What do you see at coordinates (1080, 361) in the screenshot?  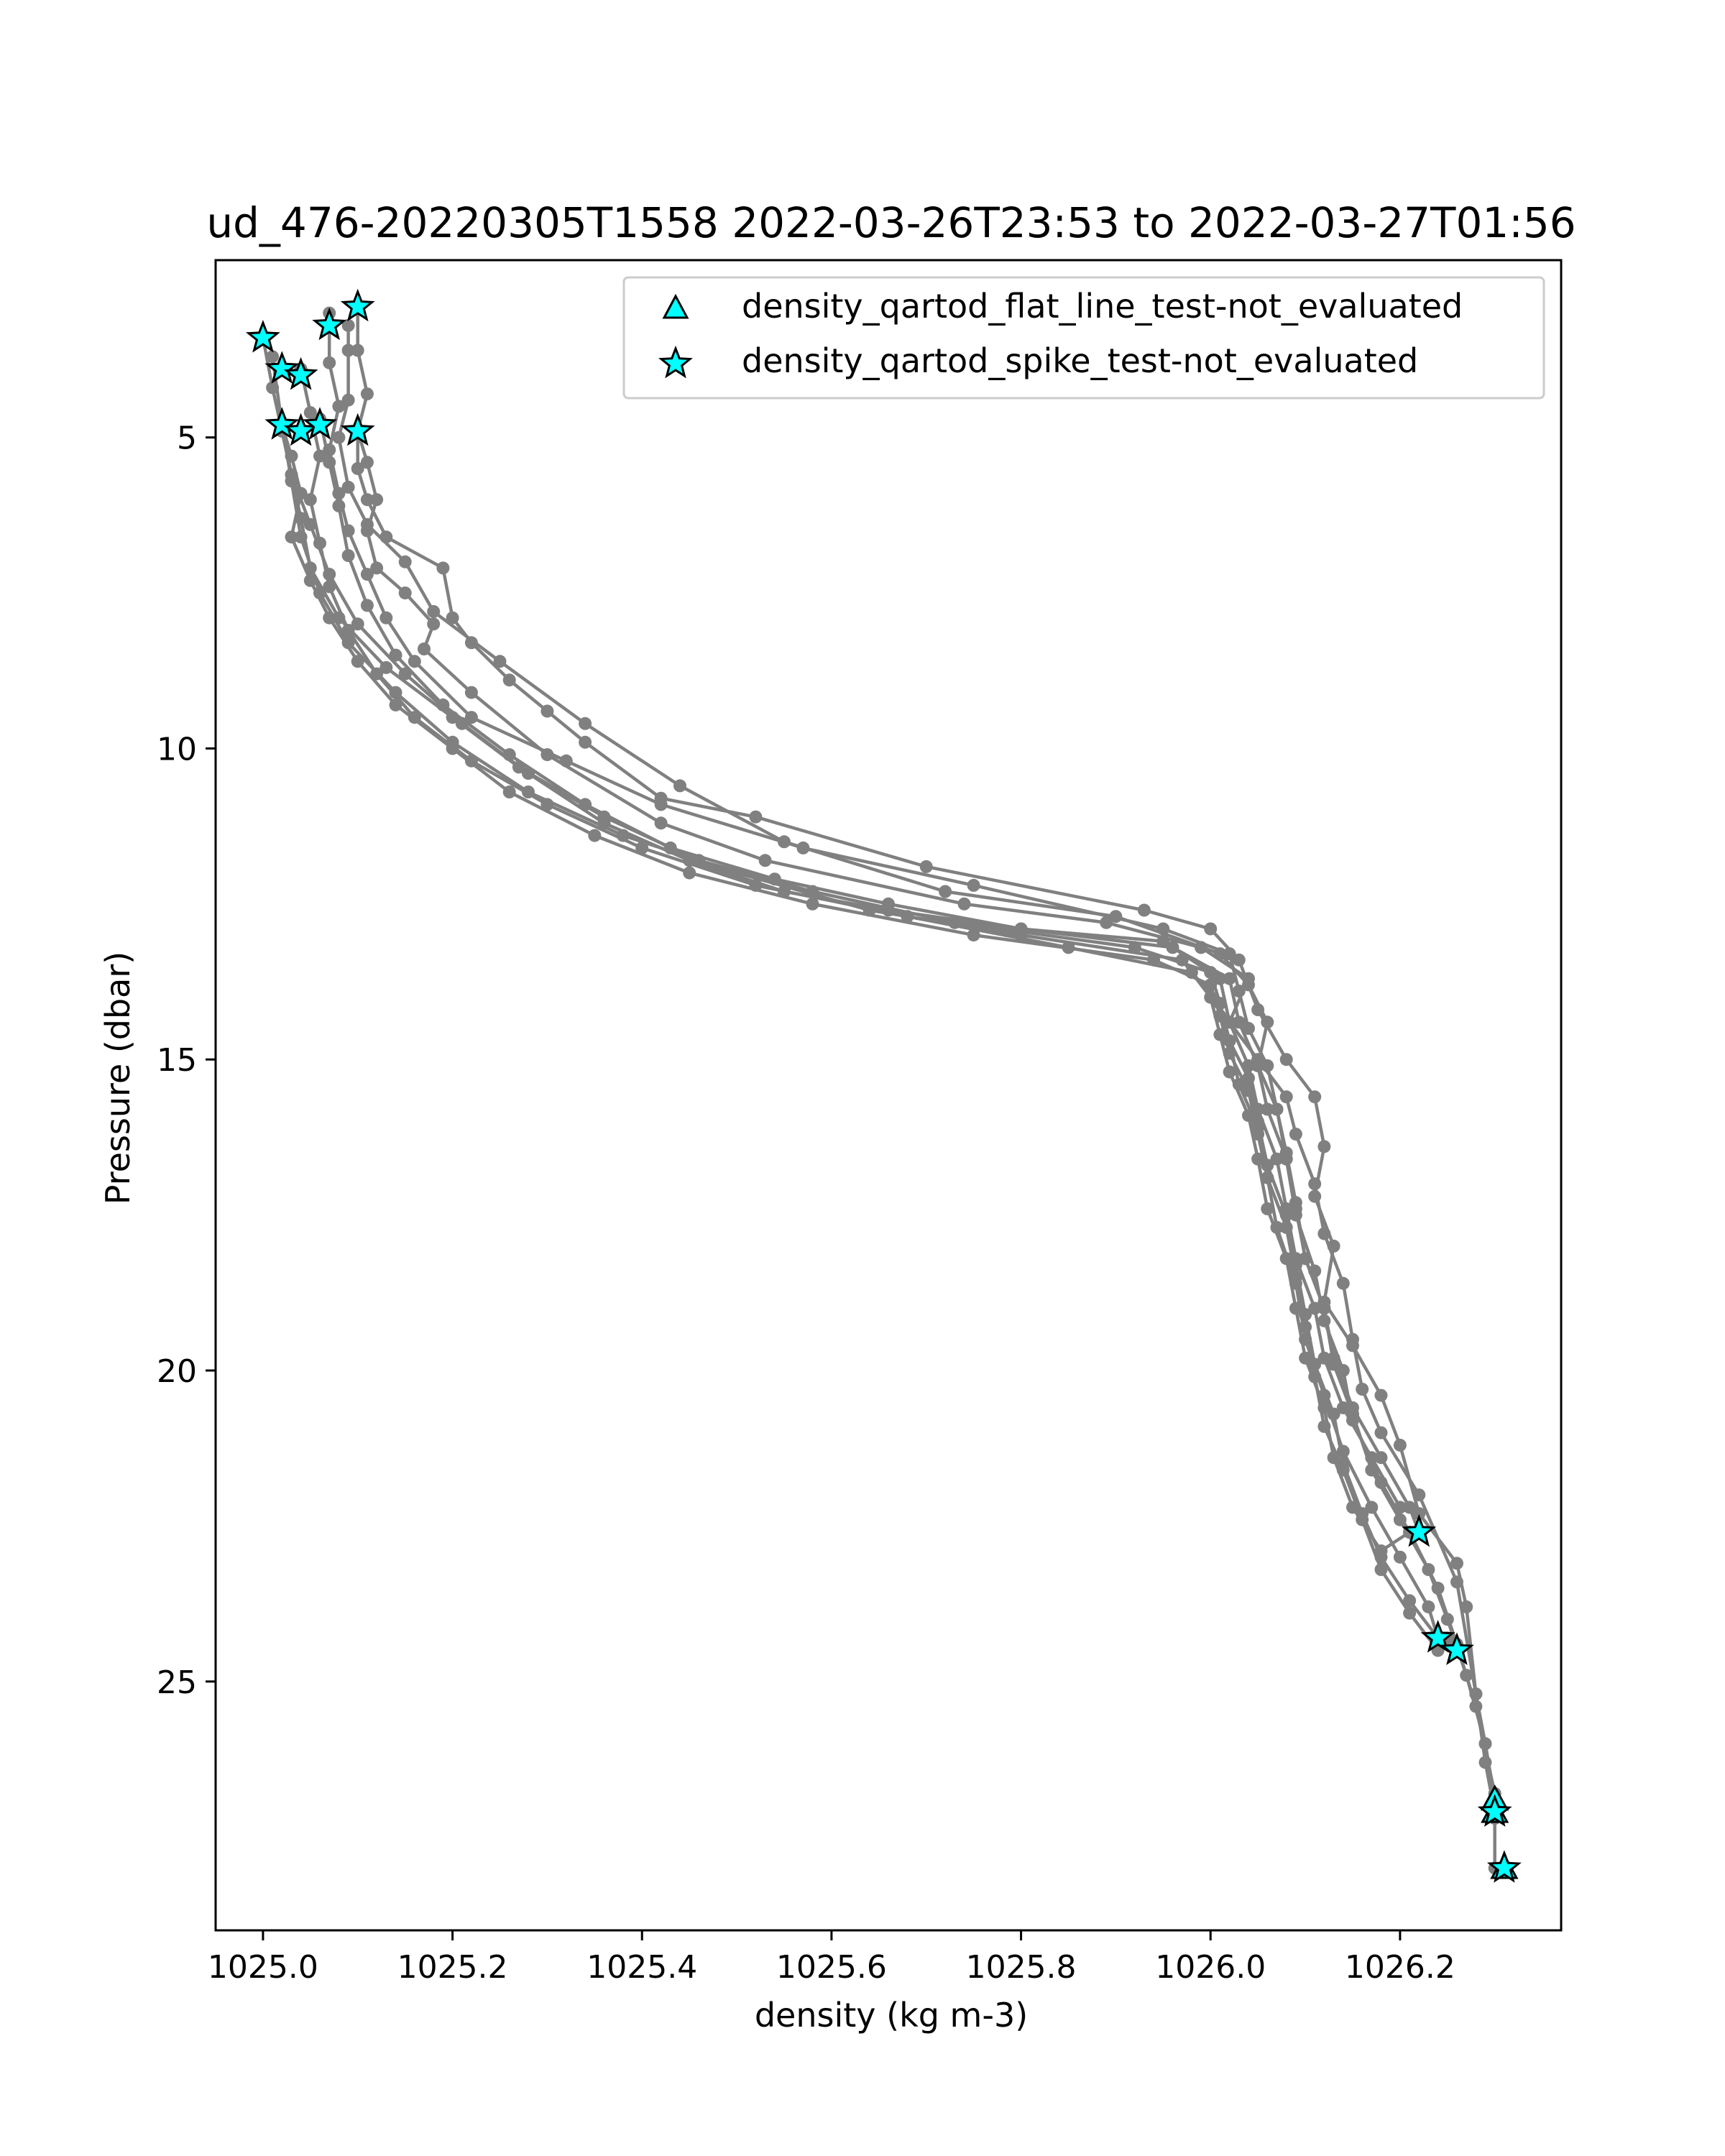 I see `legend-label-spike: density_qartod_spike_test-not_evaluated` at bounding box center [1080, 361].